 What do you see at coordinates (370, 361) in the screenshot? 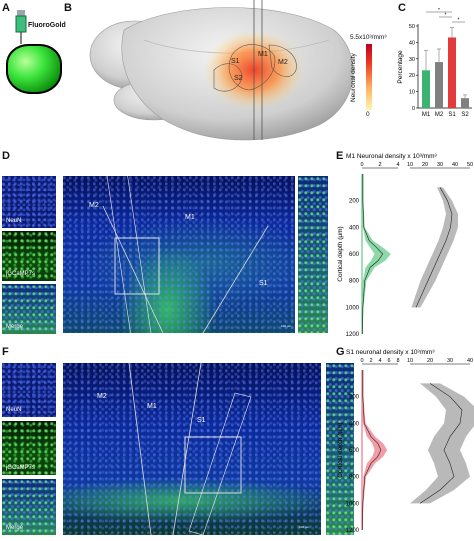
I see `x-tick-label-left-g: 2` at bounding box center [370, 361].